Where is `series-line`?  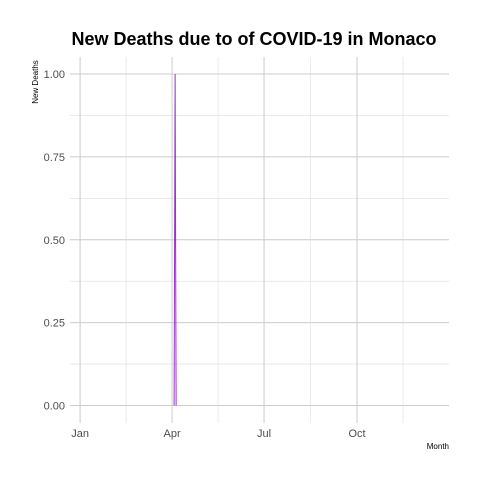 series-line is located at coordinates (175, 239).